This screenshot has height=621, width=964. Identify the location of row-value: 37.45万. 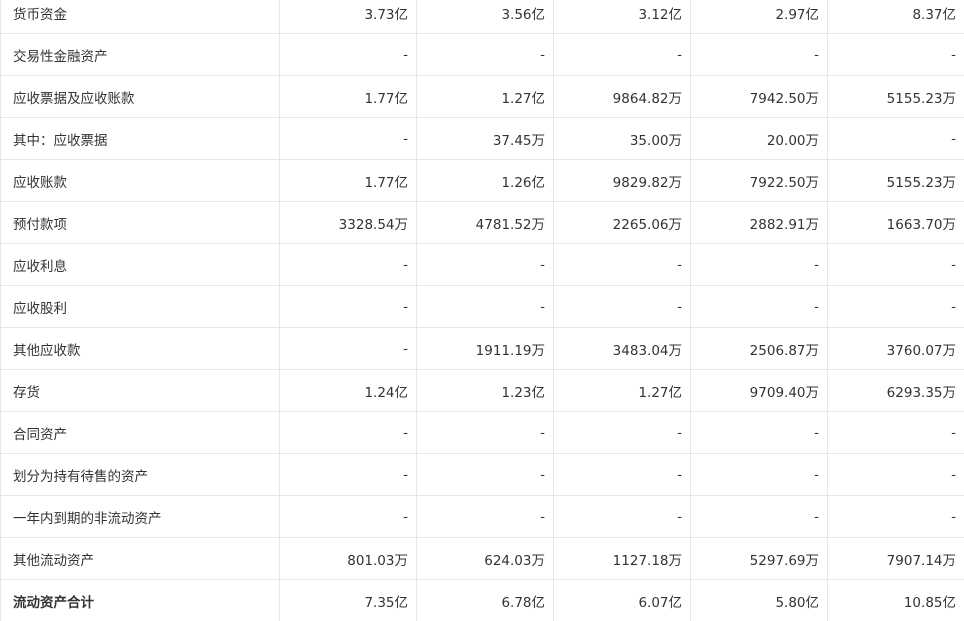
(485, 138).